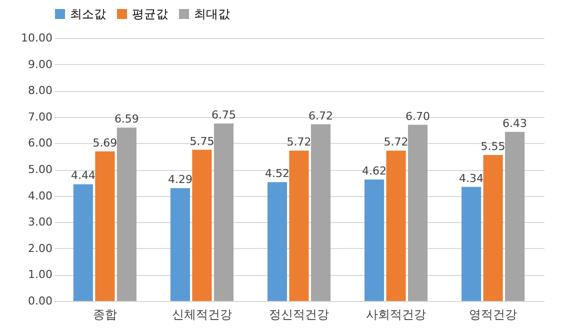  I want to click on data-label: 5.75, so click(202, 141).